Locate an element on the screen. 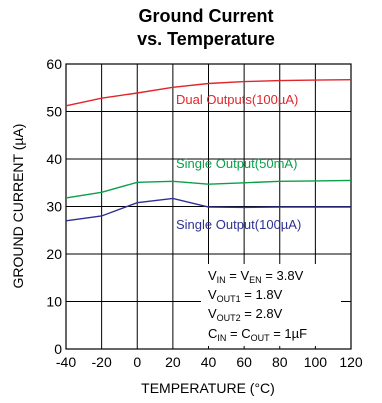 The width and height of the screenshot is (382, 403). annotation-vin-ven: VIN = VEN = 3.8V is located at coordinates (256, 276).